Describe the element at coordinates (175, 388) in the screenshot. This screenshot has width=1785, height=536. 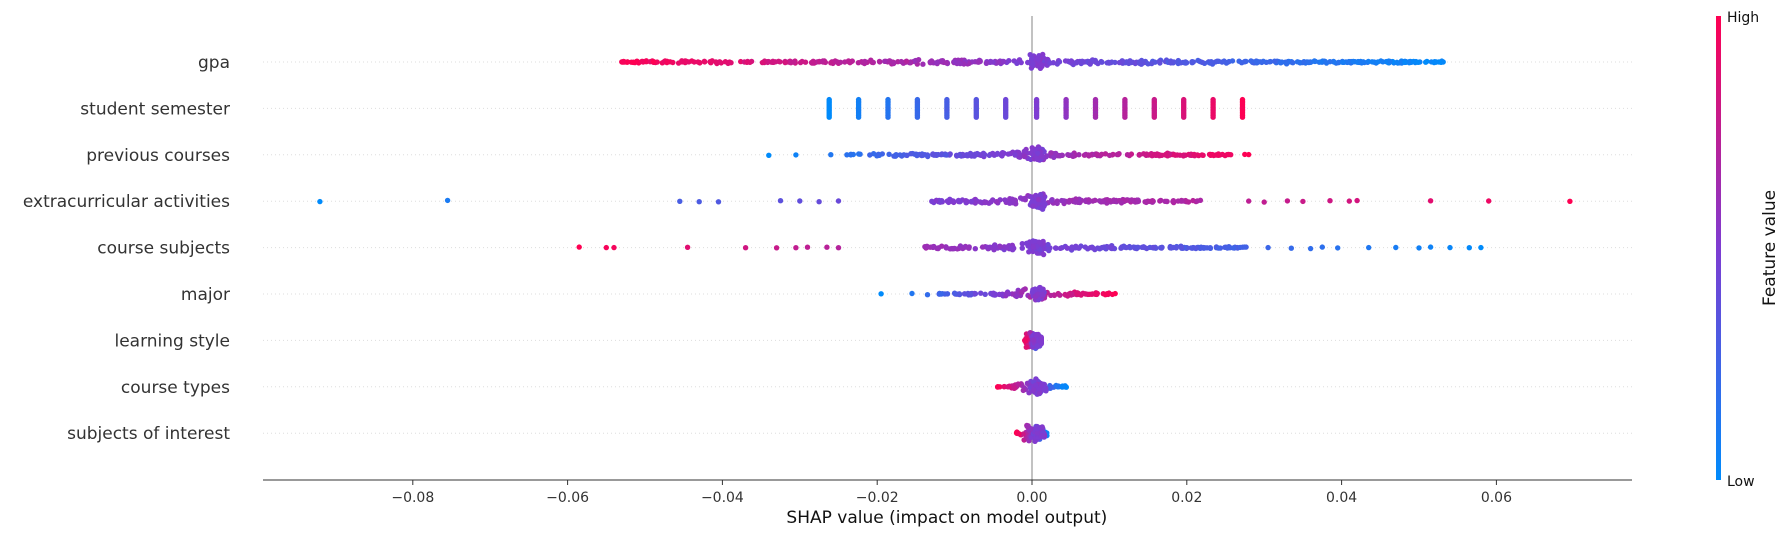
I see `feature-label: course types` at that location.